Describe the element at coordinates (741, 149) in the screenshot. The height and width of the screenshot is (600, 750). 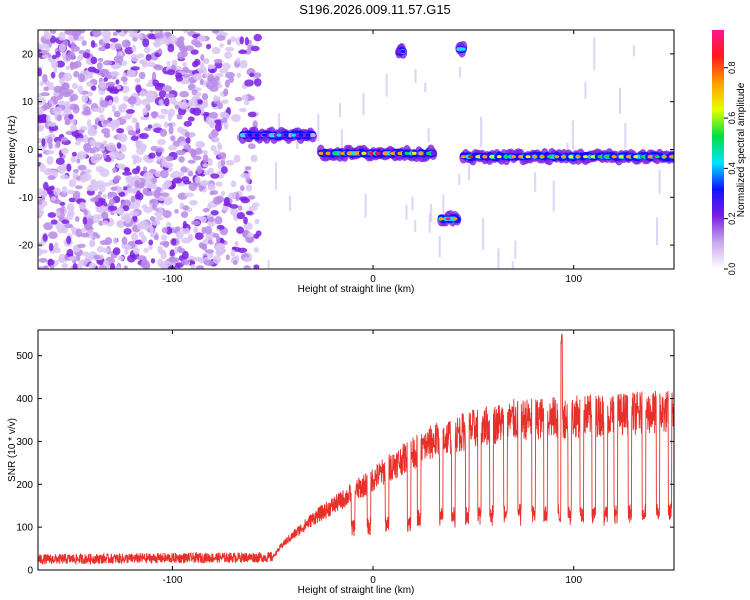
I see `colorbar-label: Normalized spectral amplitude` at that location.